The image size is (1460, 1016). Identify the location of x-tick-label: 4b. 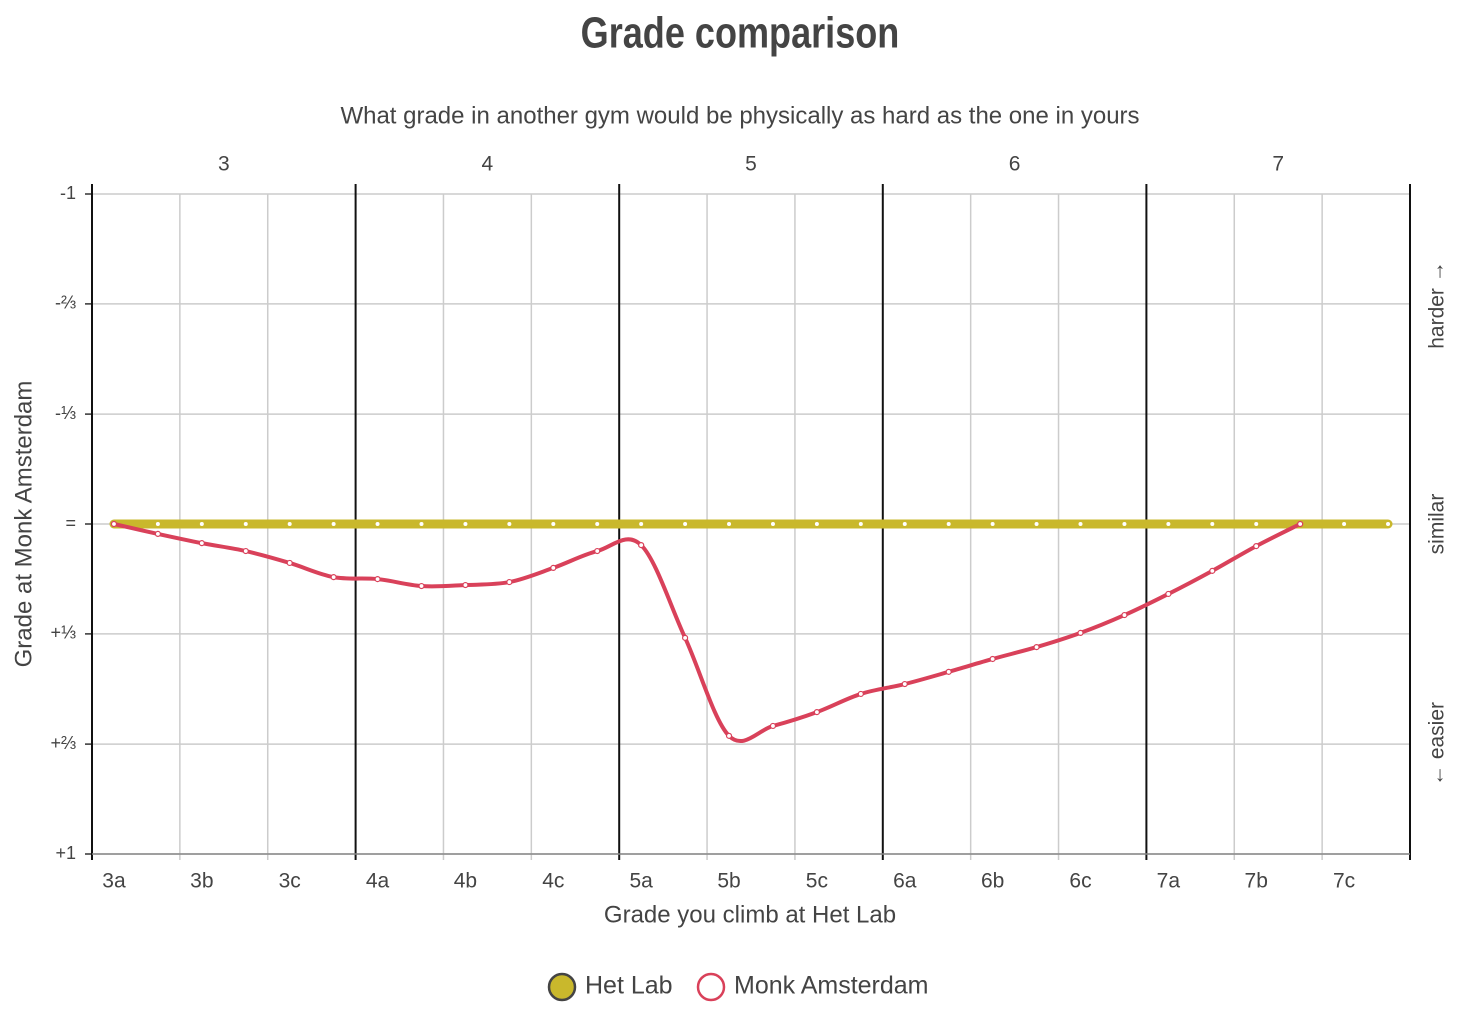
(465, 881).